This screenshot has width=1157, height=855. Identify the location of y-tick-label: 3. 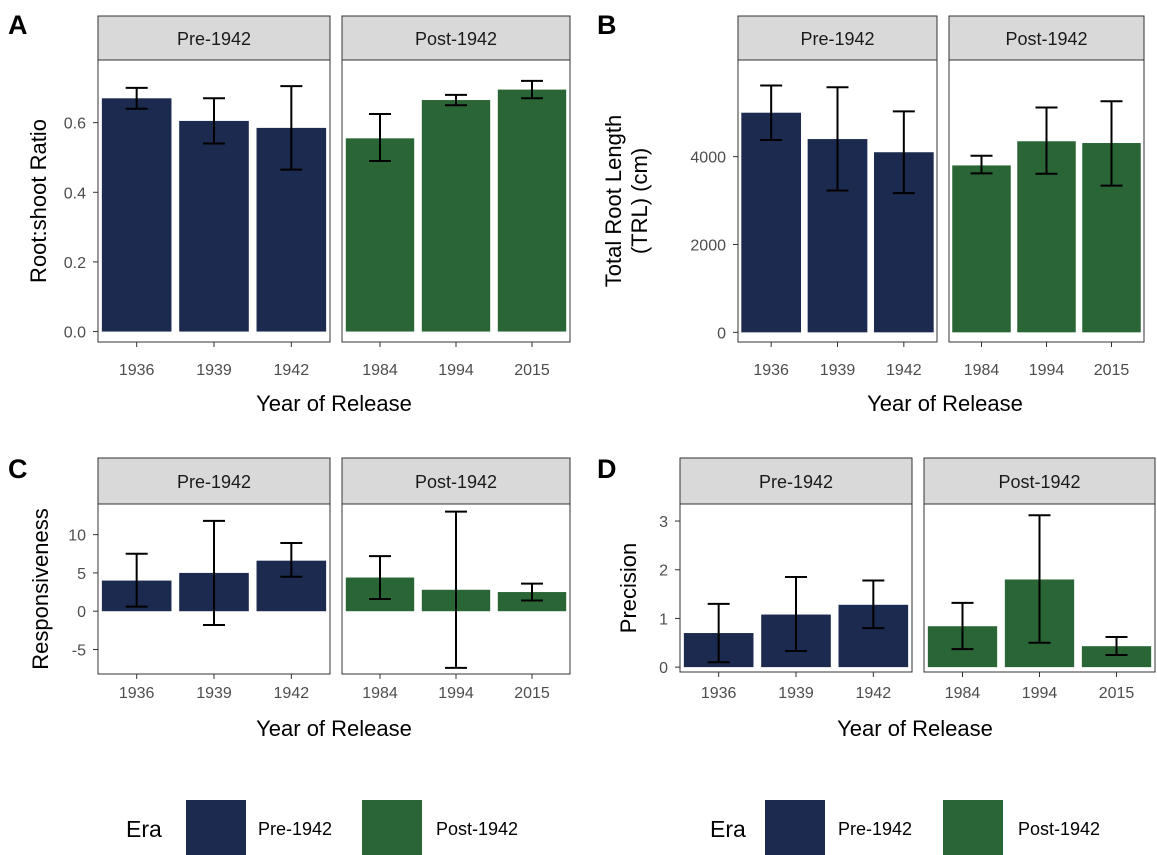
(663, 522).